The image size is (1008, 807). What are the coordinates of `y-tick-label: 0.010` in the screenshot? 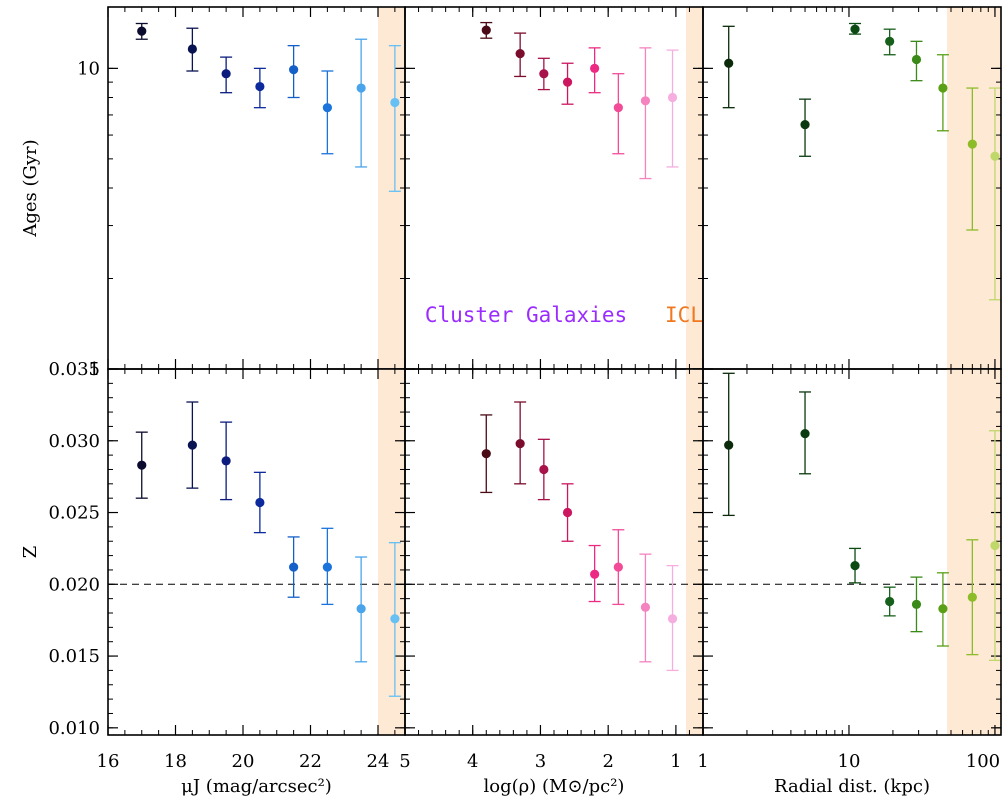 It's located at (74, 728).